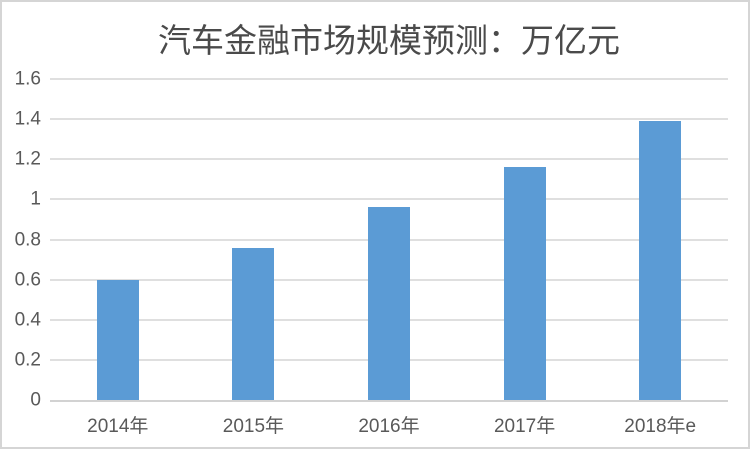 The width and height of the screenshot is (752, 452). Describe the element at coordinates (388, 303) in the screenshot. I see `bar-2016年` at that location.